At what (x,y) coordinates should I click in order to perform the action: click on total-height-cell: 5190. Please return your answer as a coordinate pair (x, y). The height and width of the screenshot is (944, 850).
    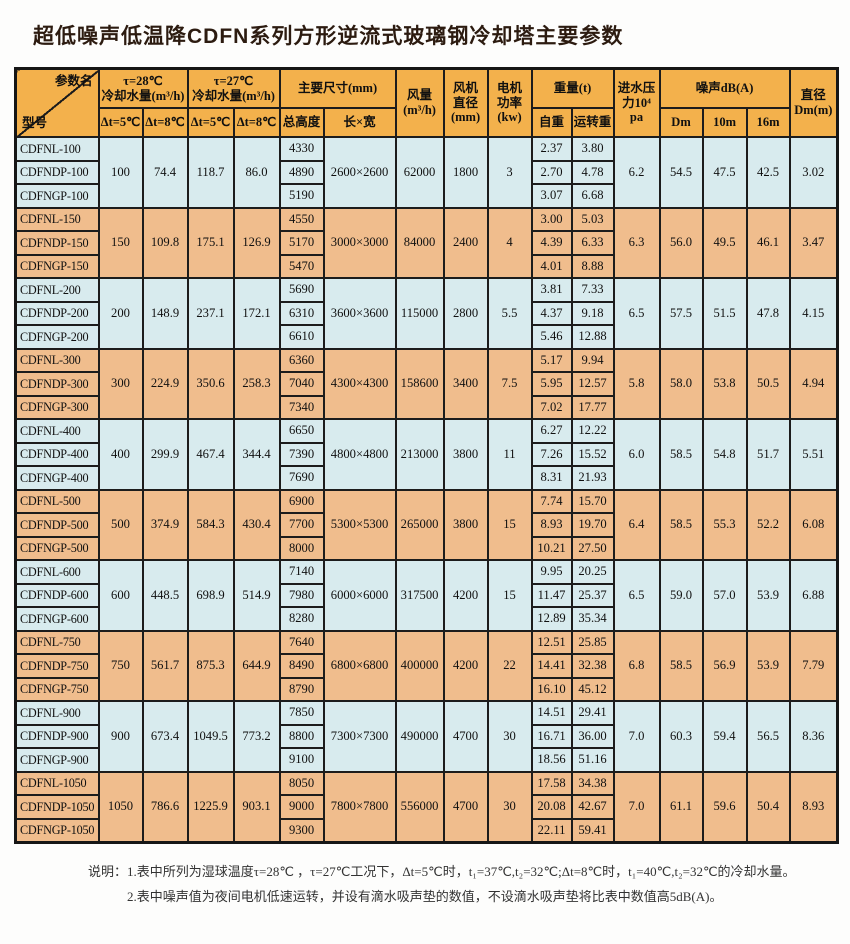
    Looking at the image, I should click on (301, 196).